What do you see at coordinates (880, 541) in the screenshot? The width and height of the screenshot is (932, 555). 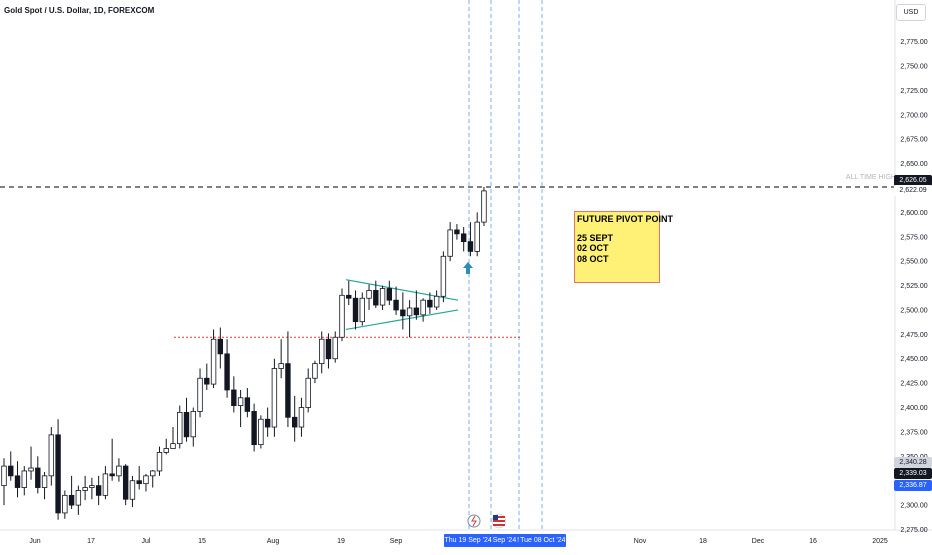 I see `time-tick-label: 2025` at bounding box center [880, 541].